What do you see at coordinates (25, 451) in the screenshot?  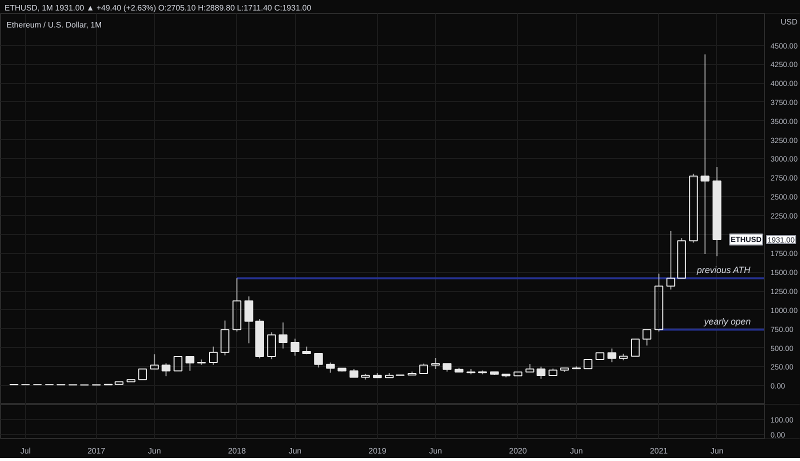 I see `x-tick-label: Jul` at bounding box center [25, 451].